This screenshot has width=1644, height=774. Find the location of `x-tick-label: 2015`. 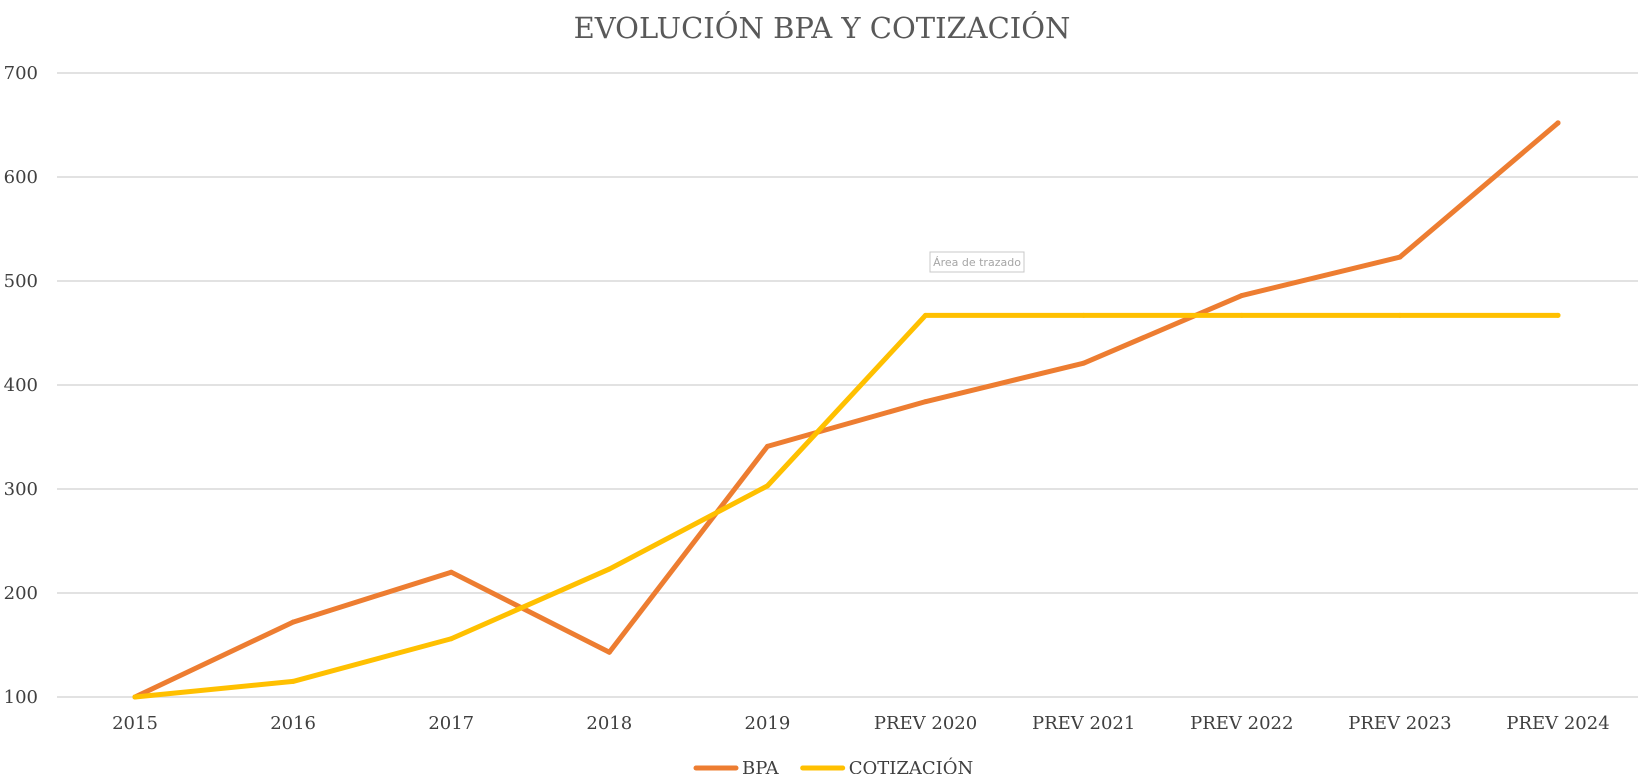

x-tick-label: 2015 is located at coordinates (135, 723).